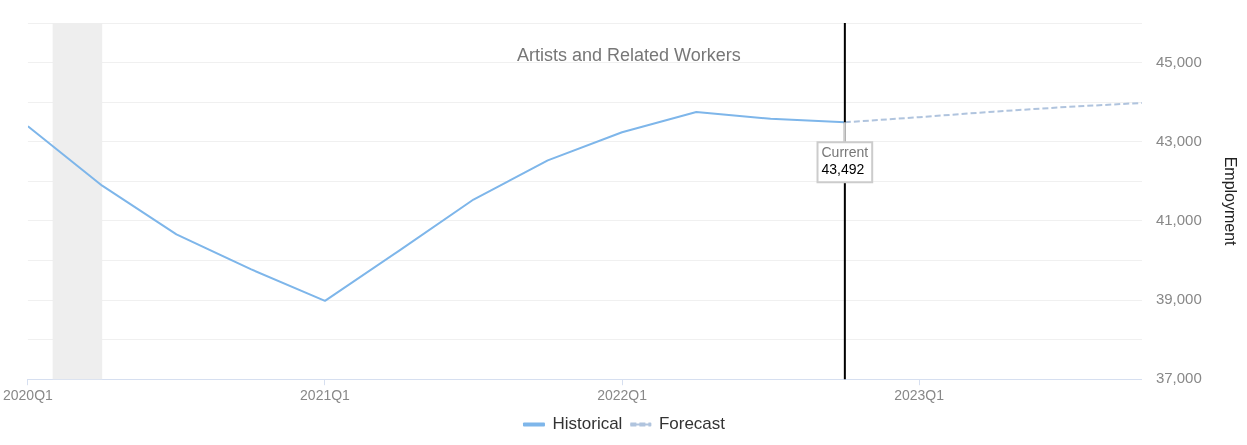 This screenshot has width=1247, height=445. I want to click on legend-label: Historical, so click(587, 424).